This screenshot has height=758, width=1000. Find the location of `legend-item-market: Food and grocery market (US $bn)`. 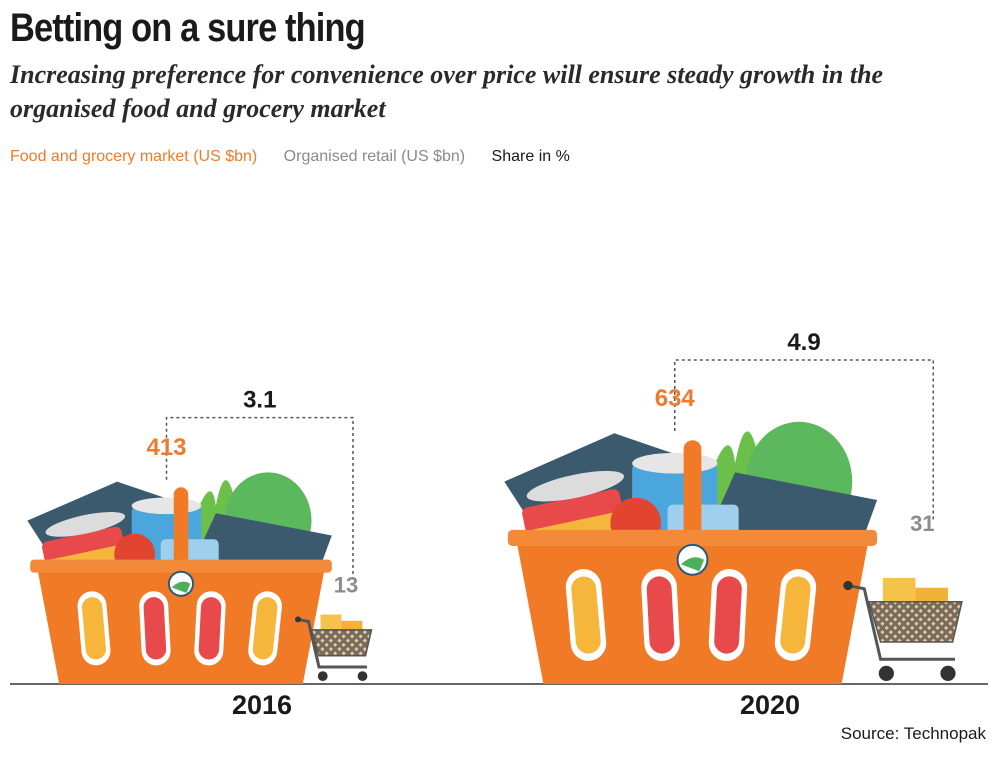

legend-item-market: Food and grocery market (US $bn) is located at coordinates (134, 156).